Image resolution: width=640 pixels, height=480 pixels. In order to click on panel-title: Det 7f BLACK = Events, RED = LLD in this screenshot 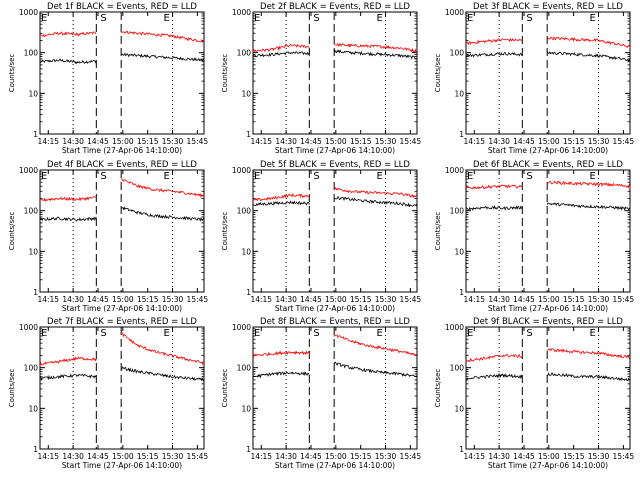, I will do `click(122, 322)`.